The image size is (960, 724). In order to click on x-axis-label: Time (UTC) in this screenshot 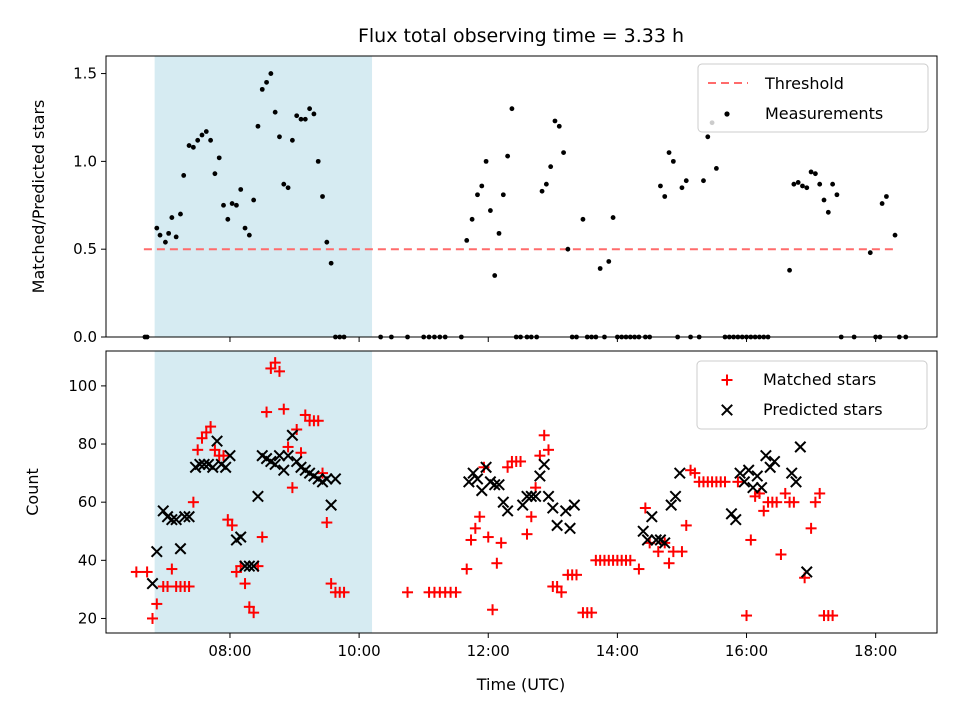, I will do `click(520, 684)`.